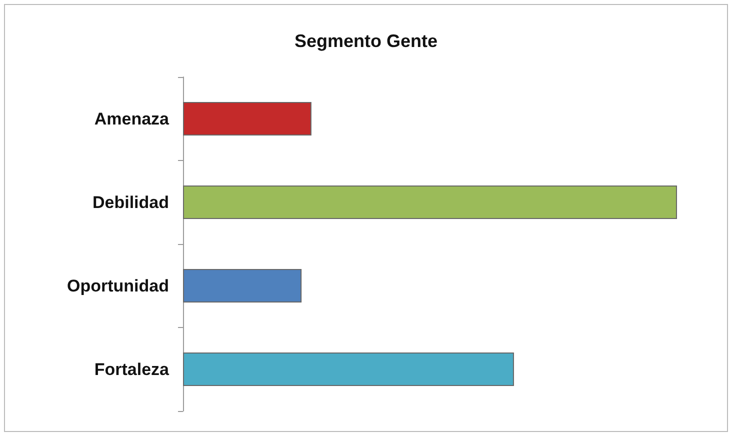 The image size is (734, 438). I want to click on y-tick-label: Oportunidad, so click(118, 286).